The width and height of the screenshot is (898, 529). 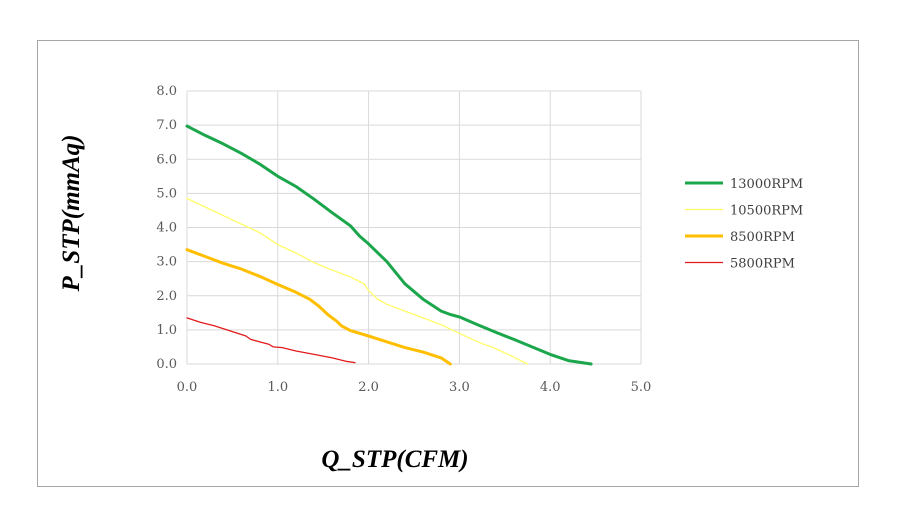 I want to click on series-line-5800RPM, so click(x=271, y=340).